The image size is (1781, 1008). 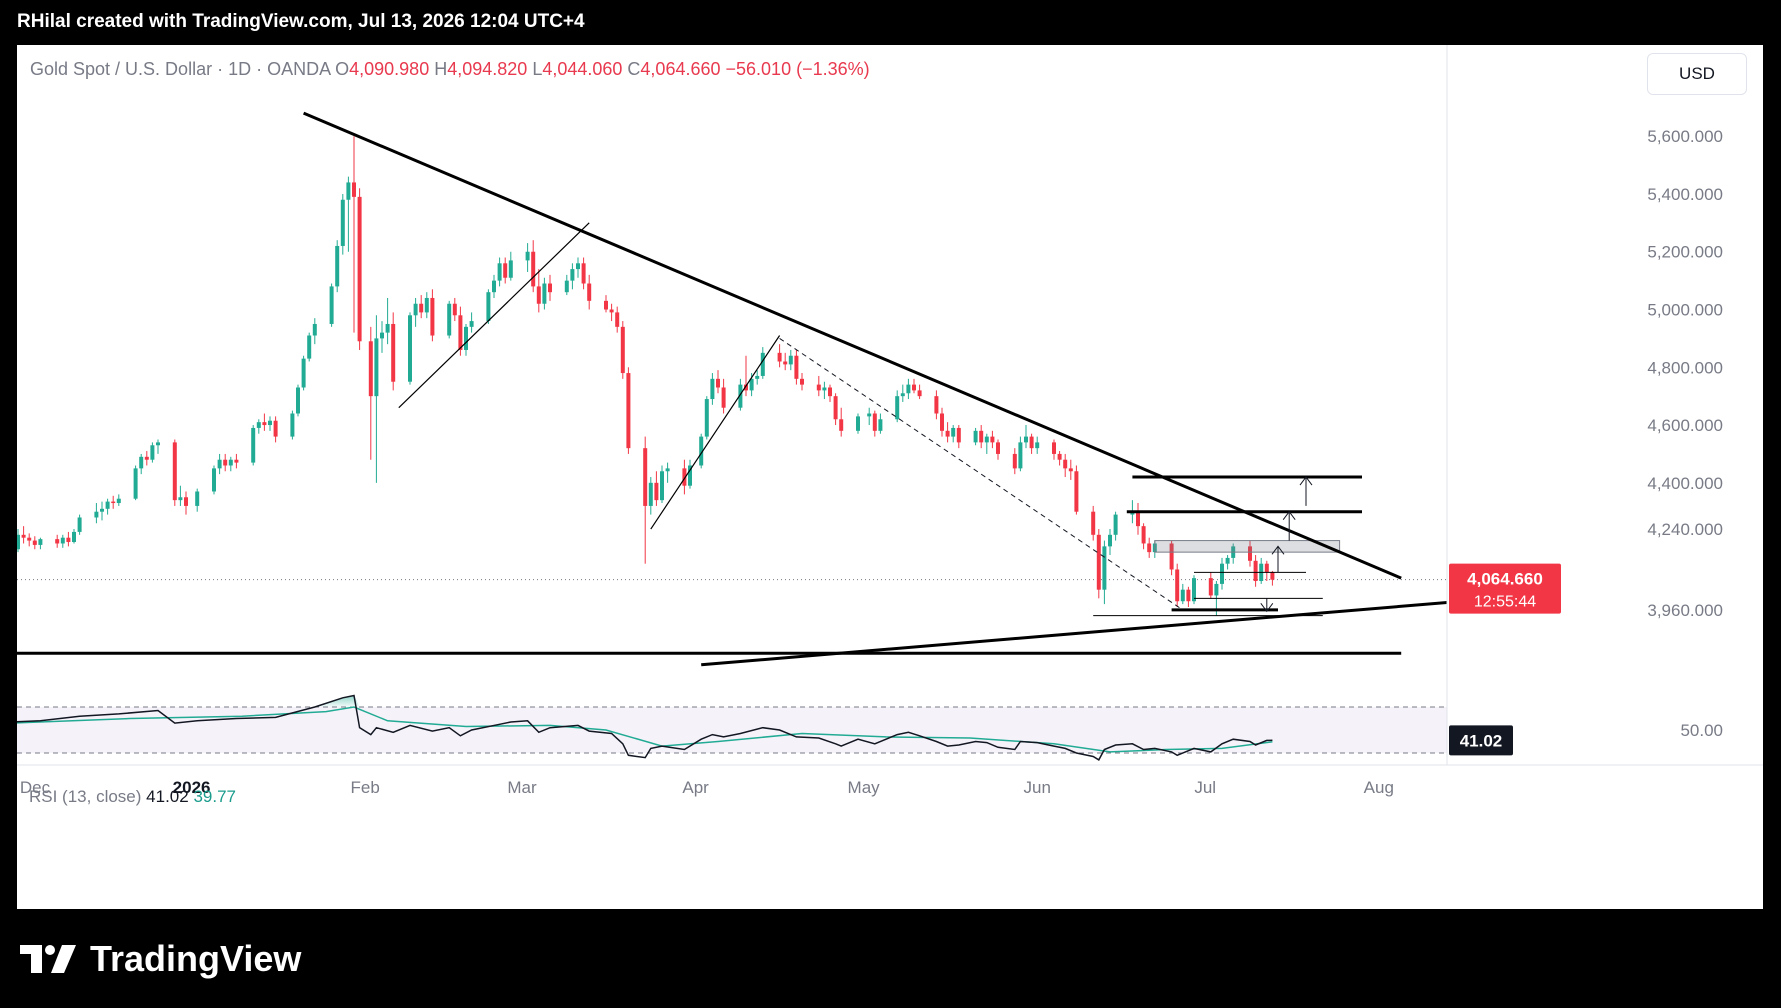 I want to click on rsi-legend: RSI (13, close) 41.02 39.77, so click(x=132, y=797).